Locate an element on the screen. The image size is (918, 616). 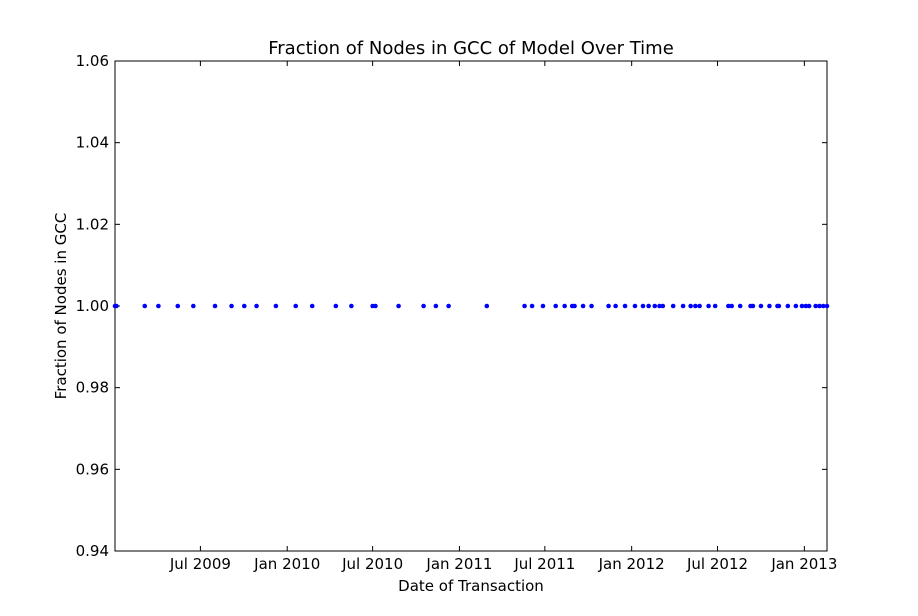
y-tick-label: 0.98 is located at coordinates (92, 388).